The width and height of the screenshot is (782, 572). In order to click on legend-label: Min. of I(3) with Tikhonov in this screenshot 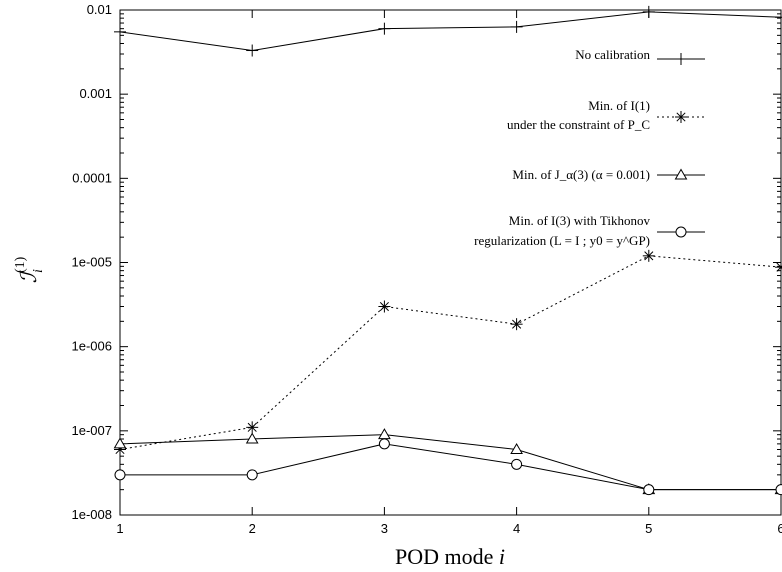, I will do `click(580, 220)`.